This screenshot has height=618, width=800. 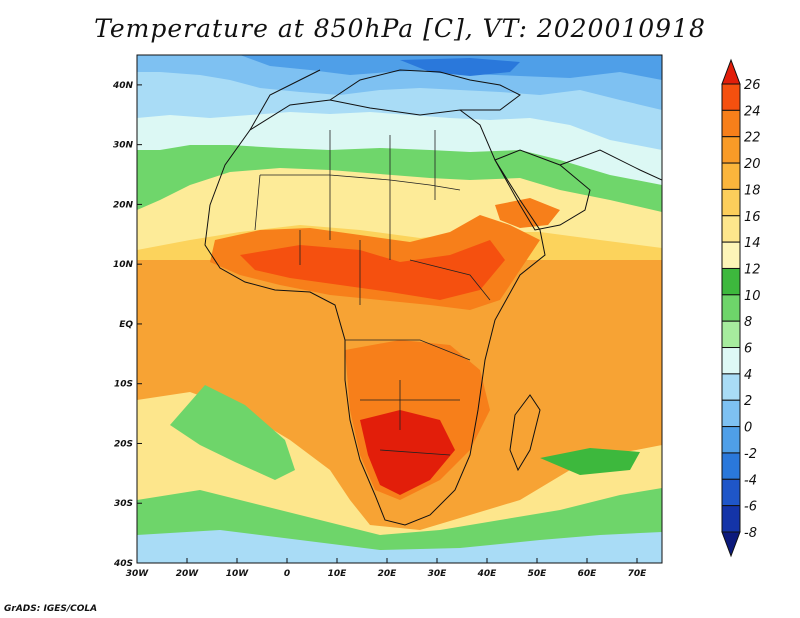 I want to click on colorbar-level-label: -2, so click(x=750, y=454).